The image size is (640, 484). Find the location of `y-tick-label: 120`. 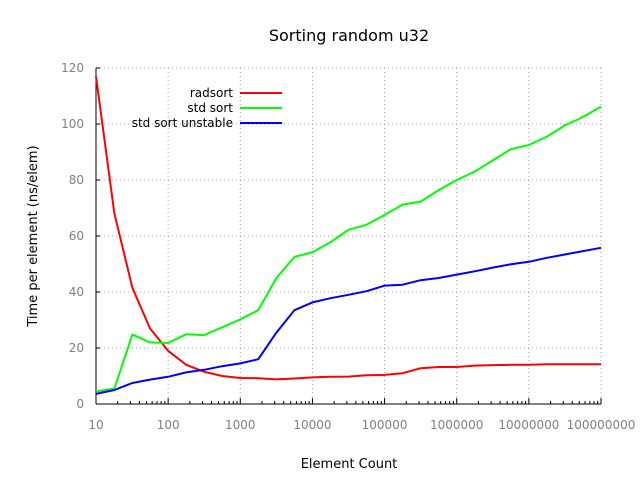

y-tick-label: 120 is located at coordinates (72, 68).